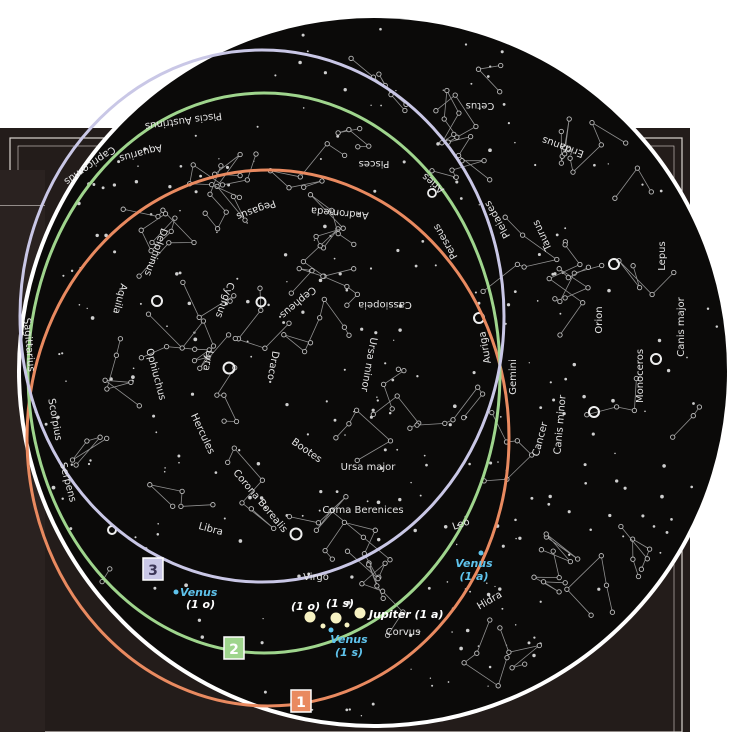 The height and width of the screenshot is (732, 741). Describe the element at coordinates (360, 613) in the screenshot. I see `planet-dot-jupiter` at that location.